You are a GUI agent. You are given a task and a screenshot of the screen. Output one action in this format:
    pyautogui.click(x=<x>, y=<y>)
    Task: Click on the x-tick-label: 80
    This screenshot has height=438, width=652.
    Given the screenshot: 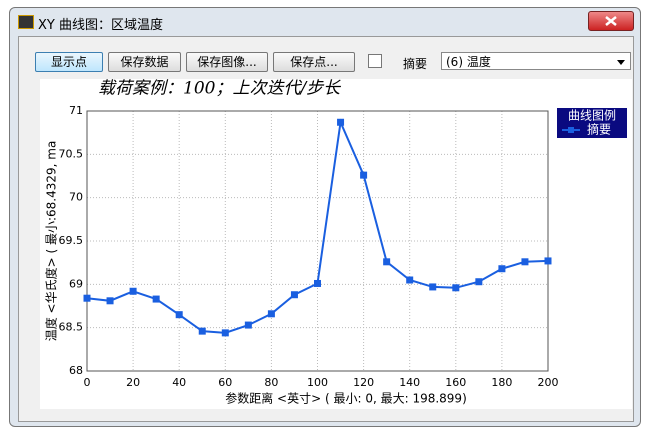 What is the action you would take?
    pyautogui.click(x=271, y=382)
    